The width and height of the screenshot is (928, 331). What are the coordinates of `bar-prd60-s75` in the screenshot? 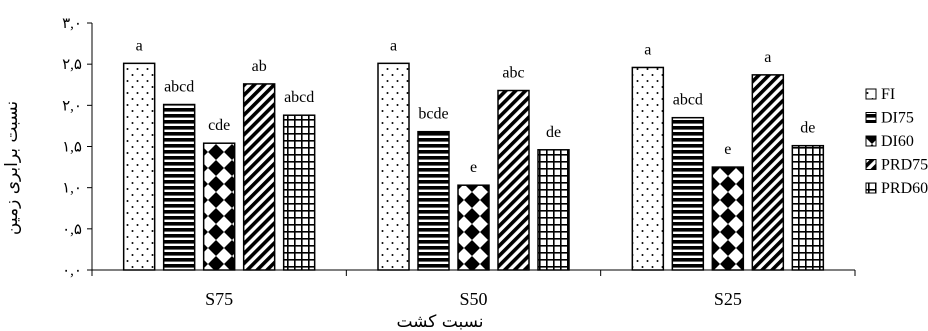 It's located at (299, 192).